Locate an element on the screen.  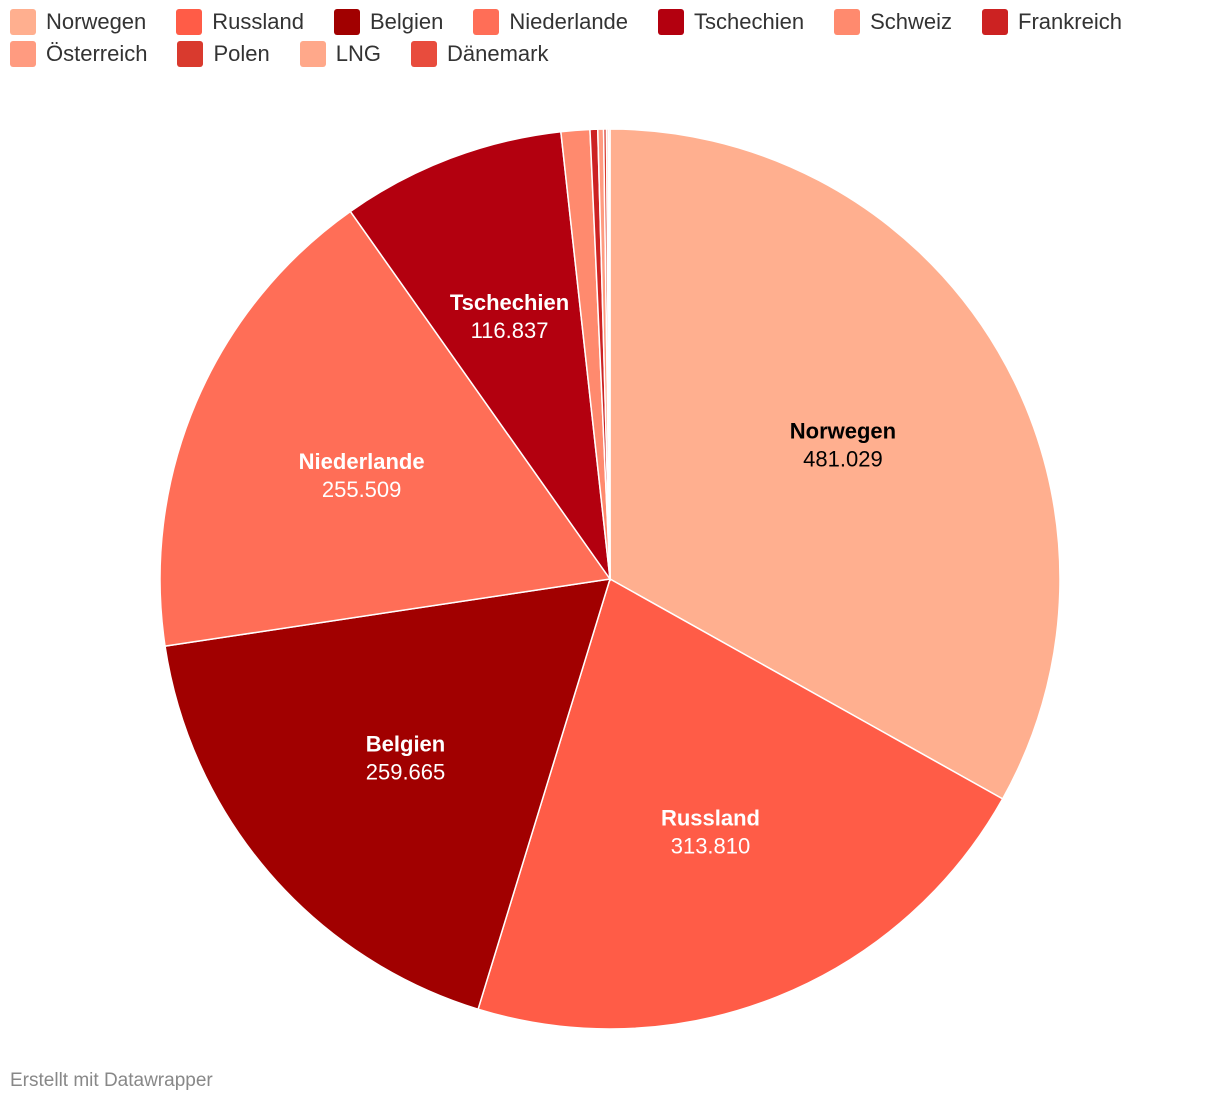
slice-label-value: 313.810 is located at coordinates (711, 846).